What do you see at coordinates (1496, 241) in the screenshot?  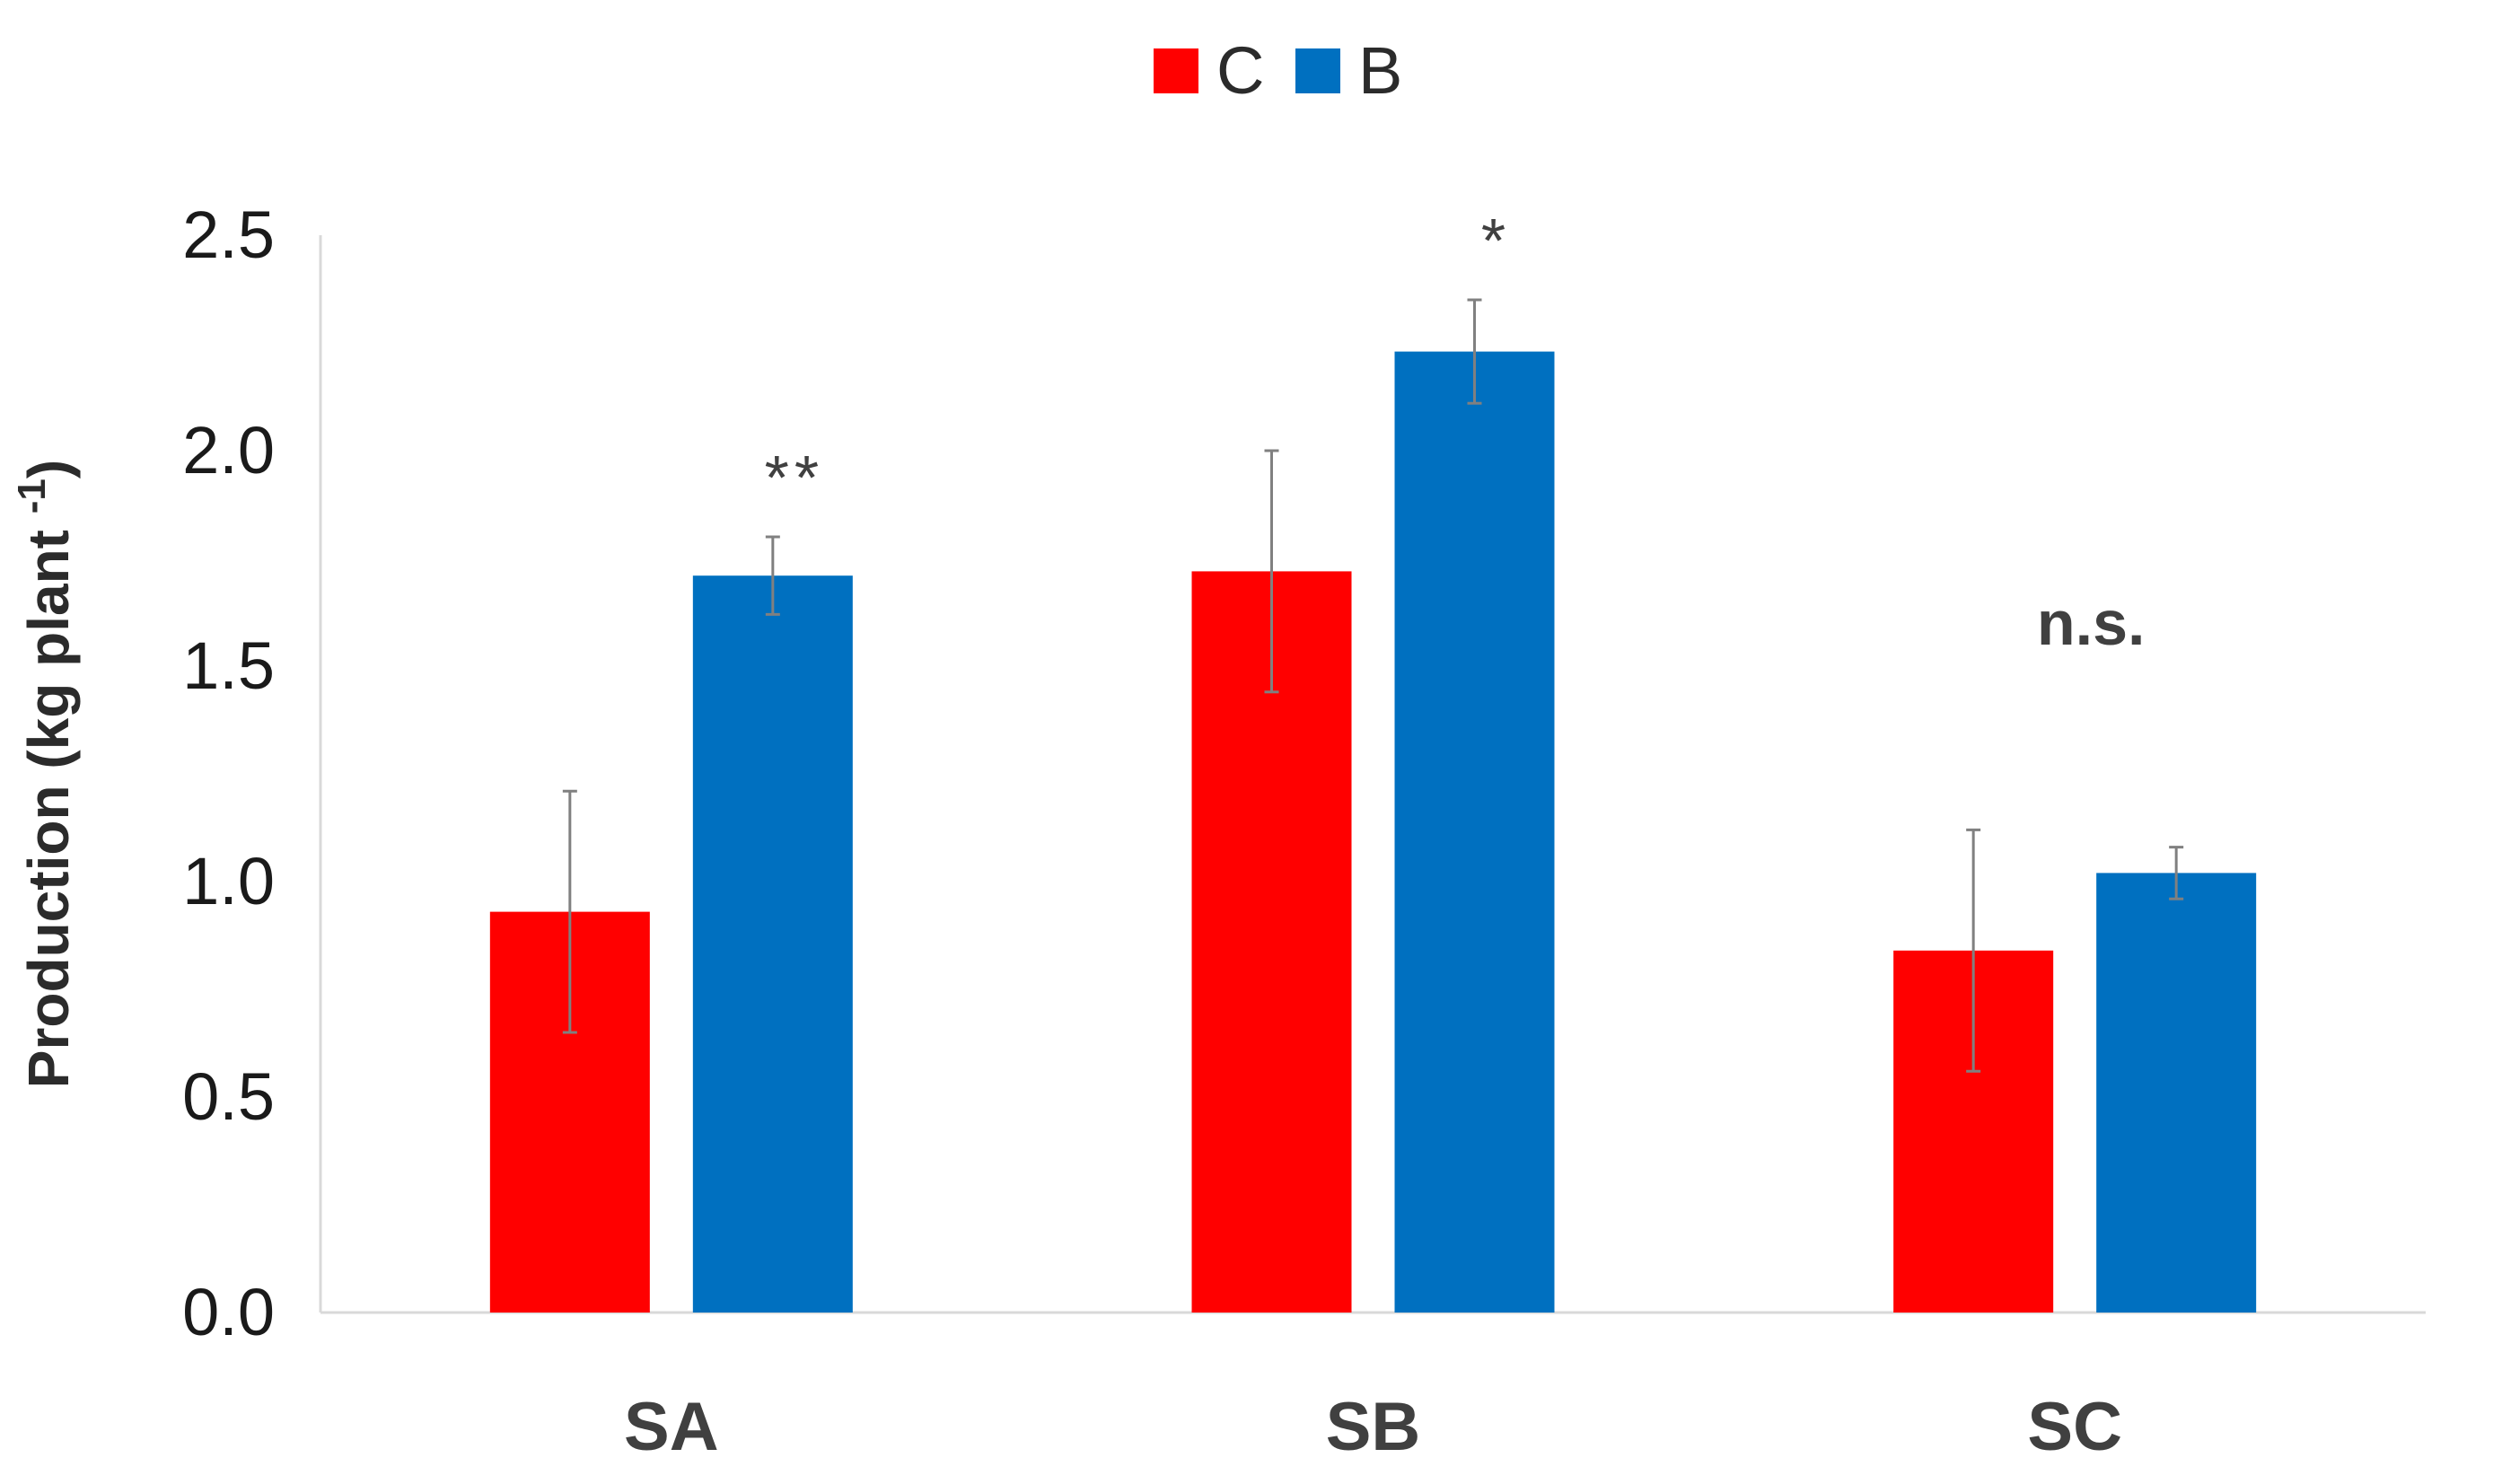 I see `significance-label-sb: *` at bounding box center [1496, 241].